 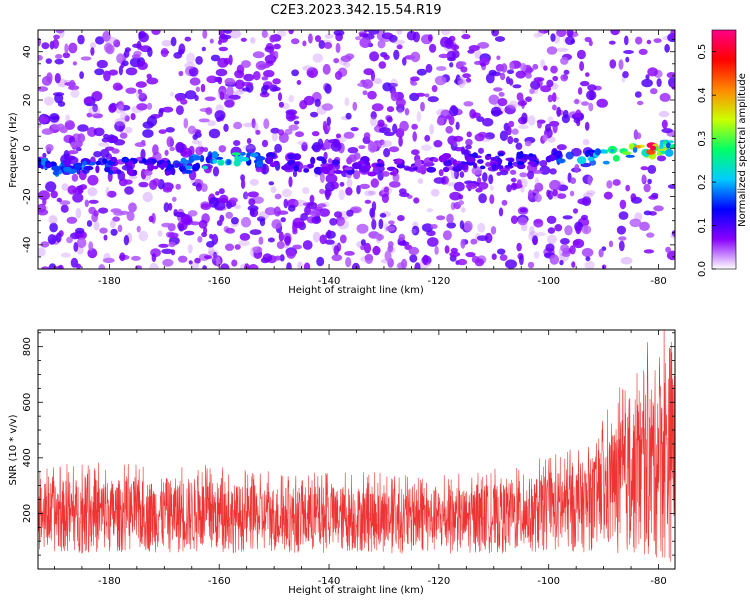 I want to click on y-tick-label: 800, so click(x=27, y=346).